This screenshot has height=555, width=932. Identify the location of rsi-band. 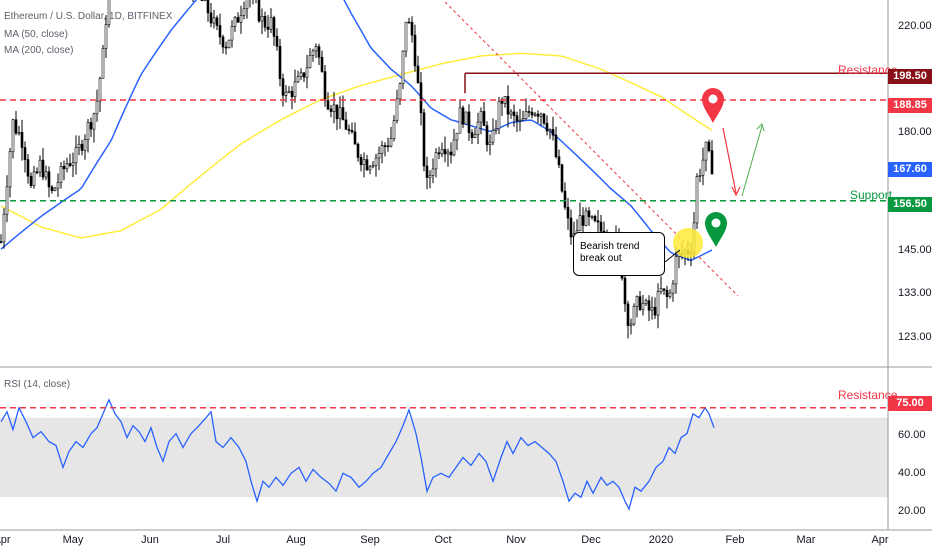
(444, 457).